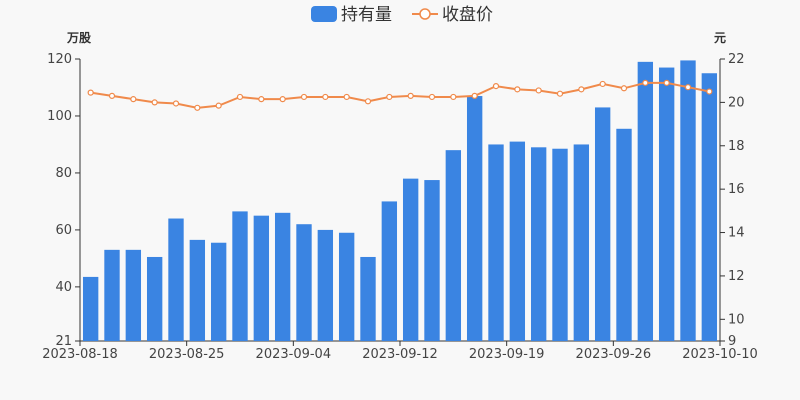 This screenshot has height=400, width=800. I want to click on right-tick-label: 14, so click(736, 233).